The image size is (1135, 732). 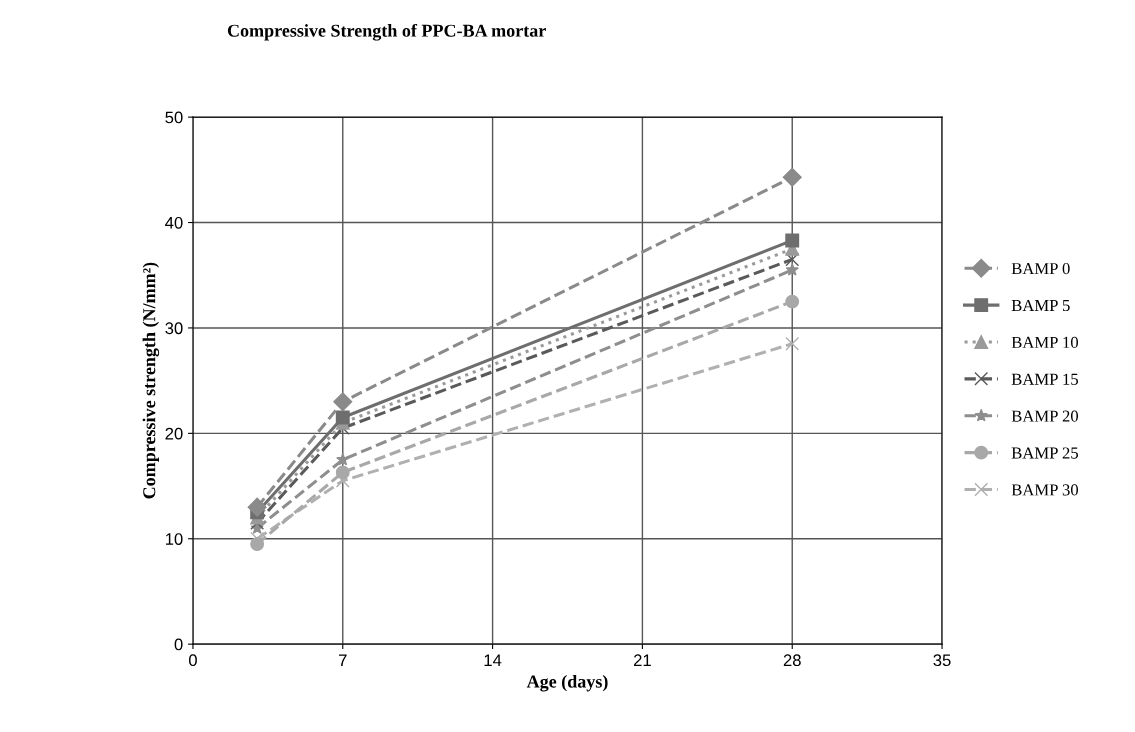 What do you see at coordinates (174, 433) in the screenshot?
I see `y-tick-label: 20` at bounding box center [174, 433].